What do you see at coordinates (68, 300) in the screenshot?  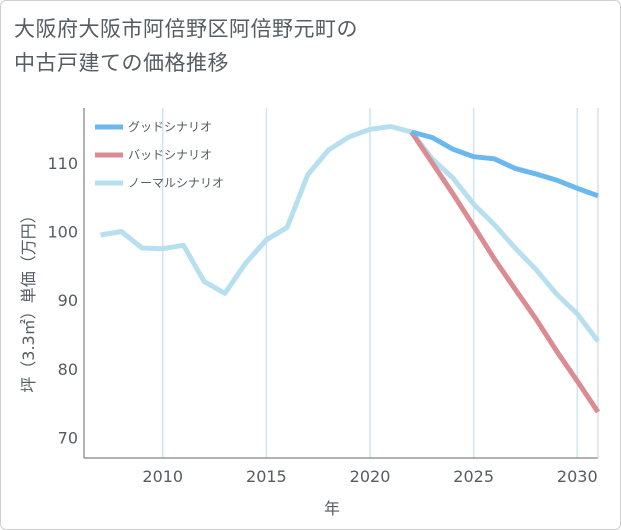 I see `y-tick-label-90: 90` at bounding box center [68, 300].